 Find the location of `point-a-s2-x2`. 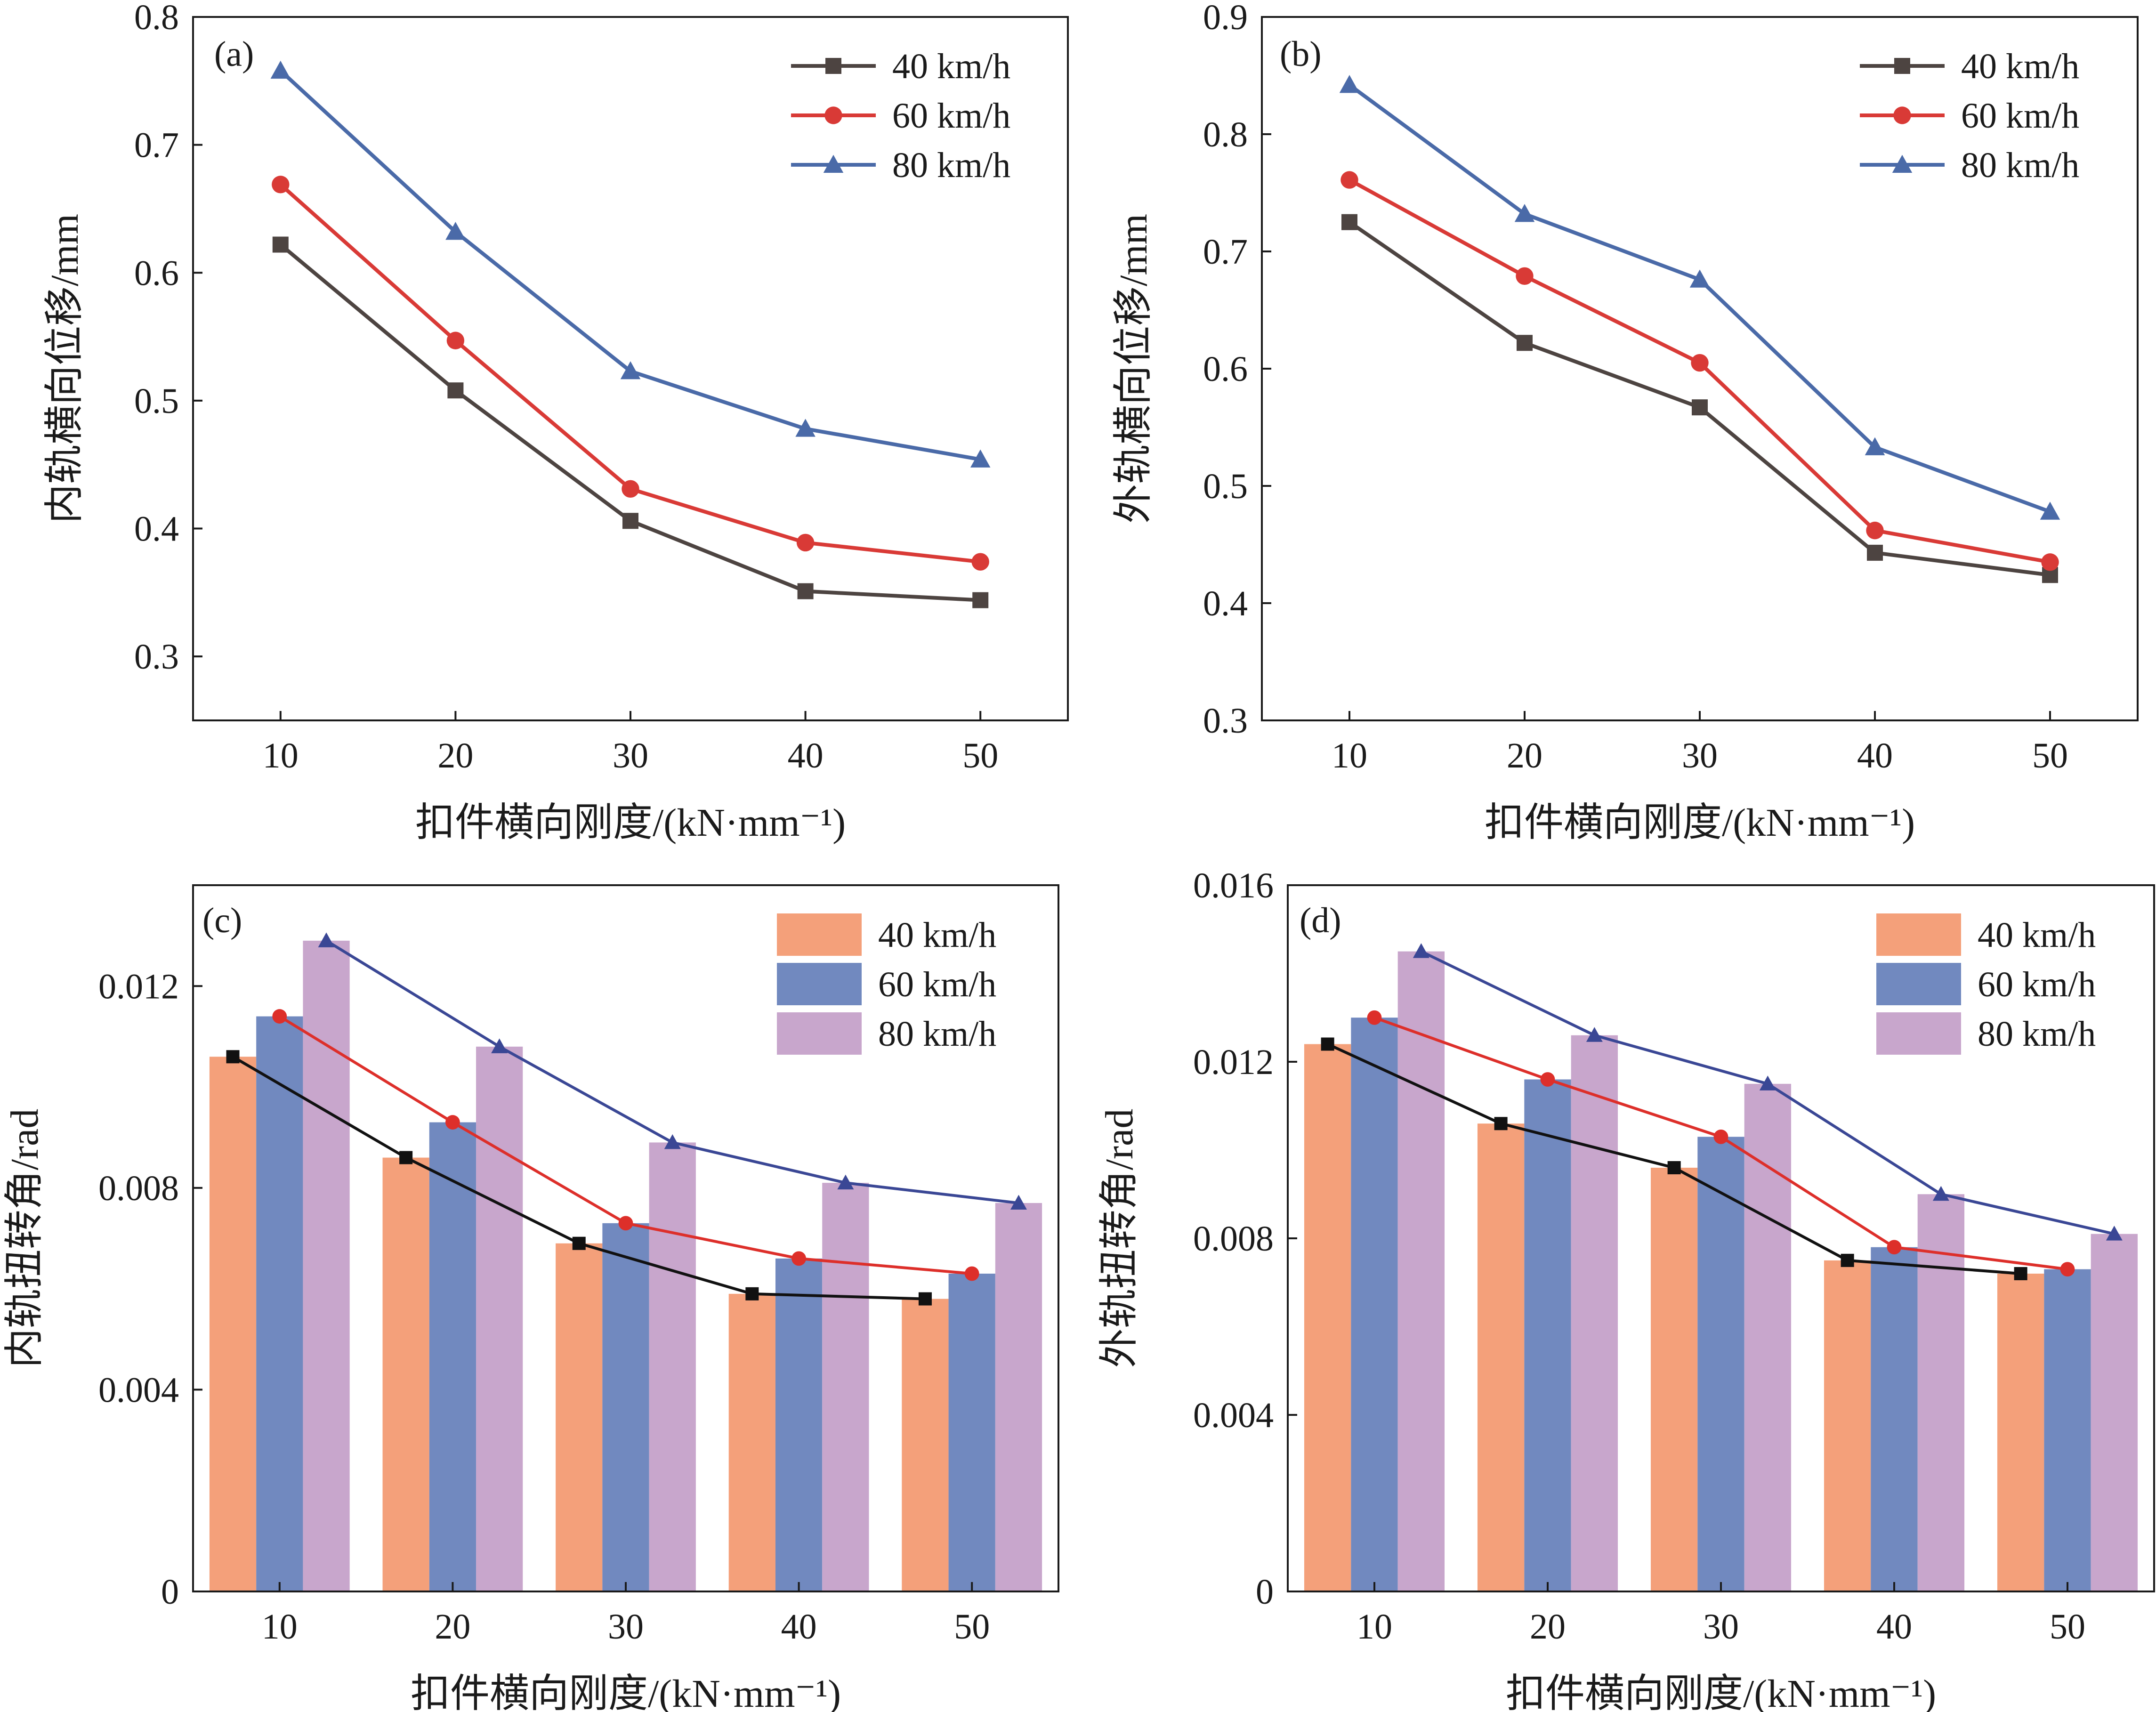

point-a-s2-x2 is located at coordinates (630, 371).